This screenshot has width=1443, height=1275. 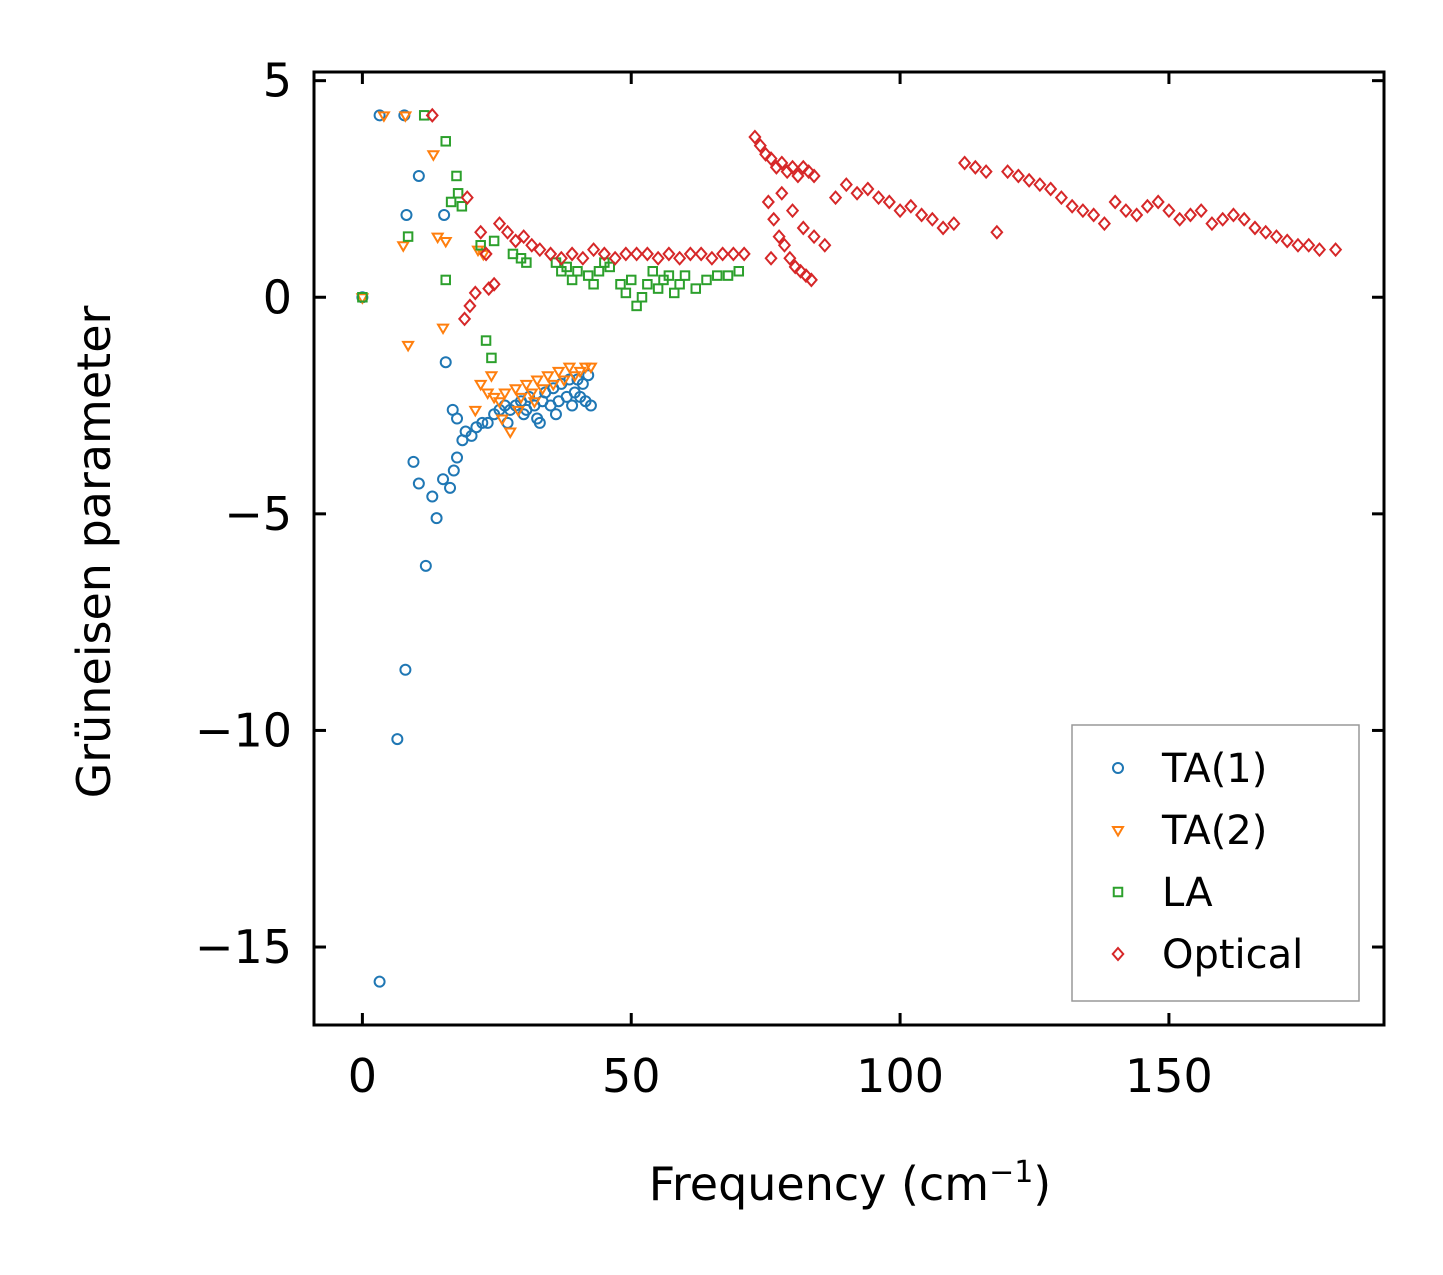 What do you see at coordinates (1214, 769) in the screenshot?
I see `legend-label: TA(1)` at bounding box center [1214, 769].